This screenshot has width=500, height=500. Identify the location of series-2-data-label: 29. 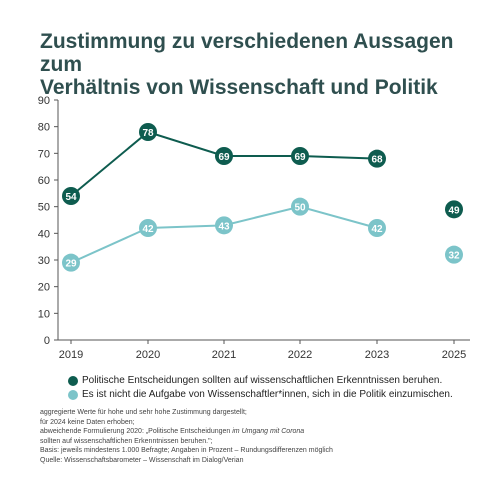
(71, 264).